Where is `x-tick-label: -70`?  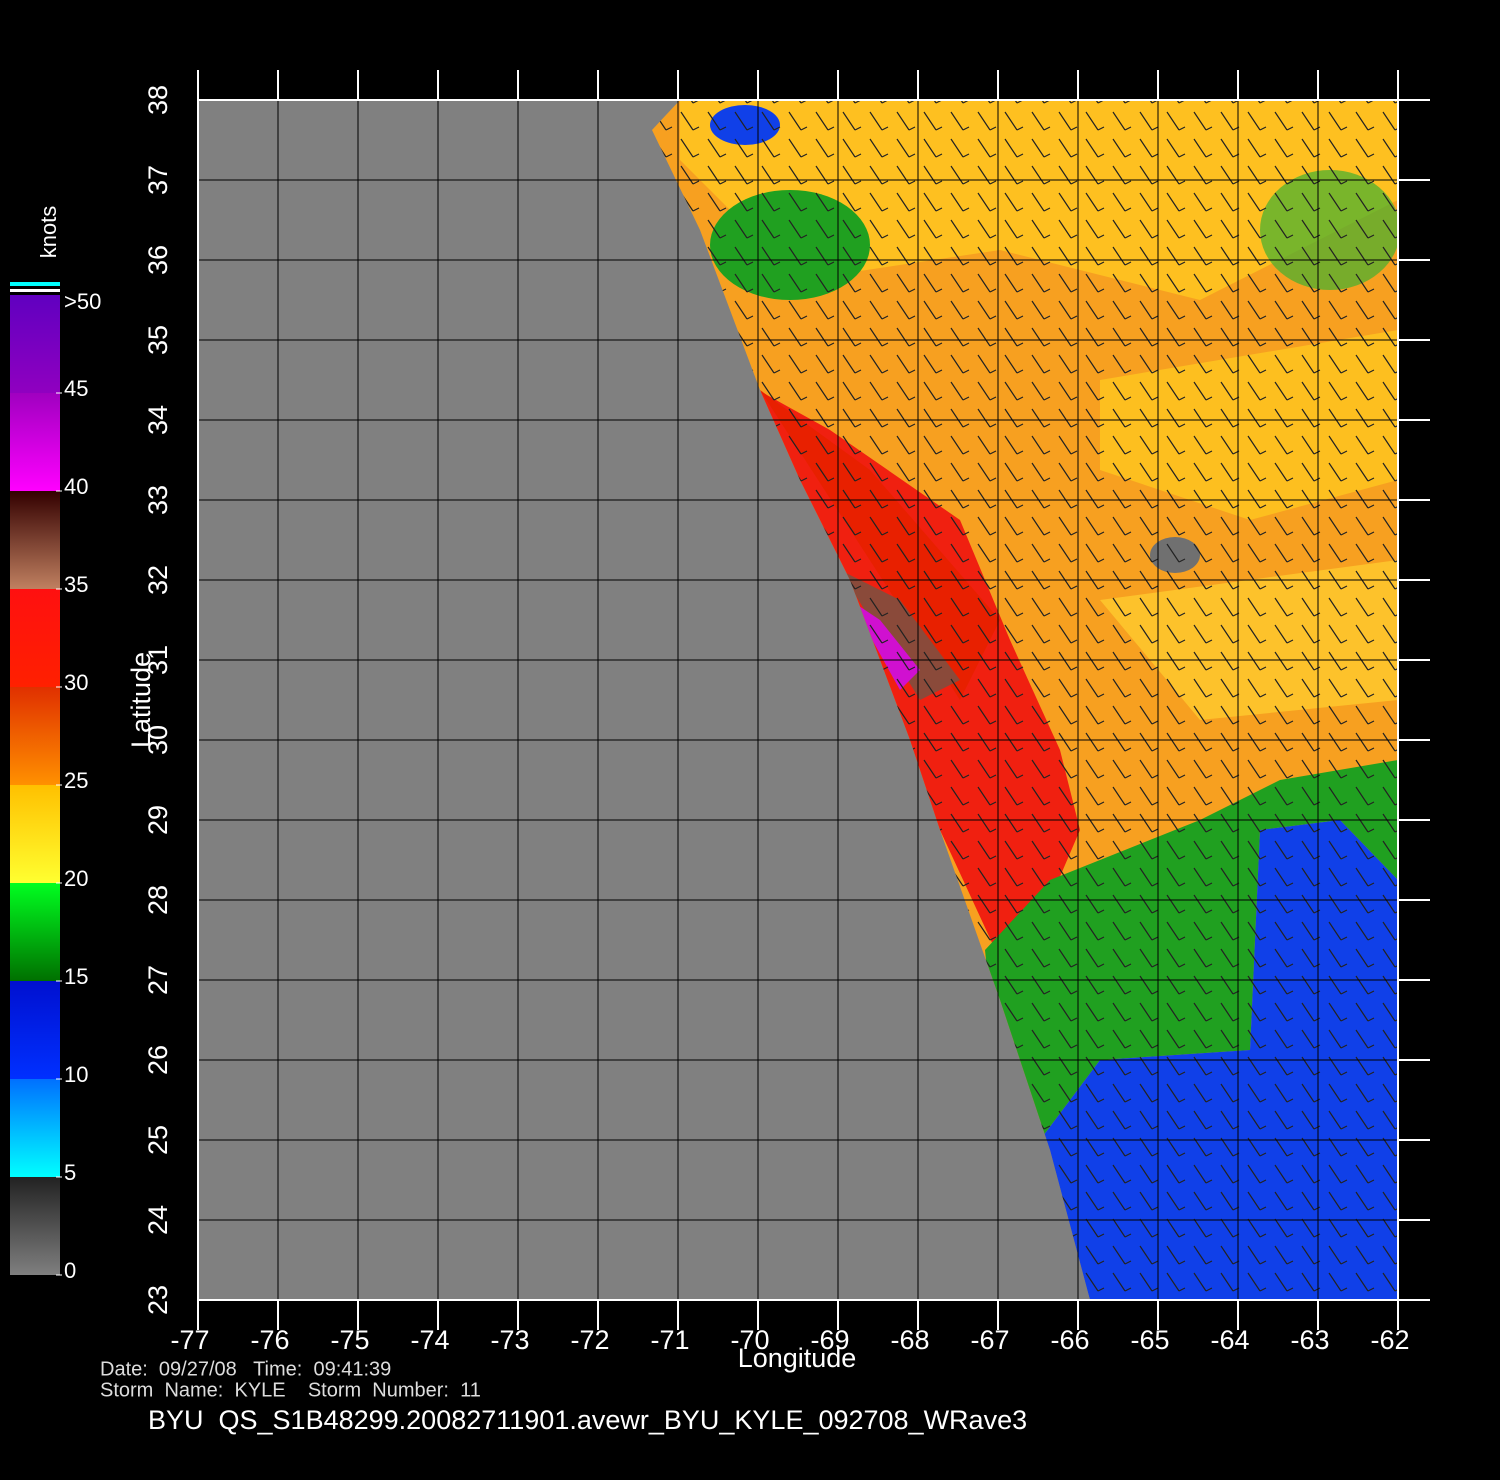 x-tick-label: -70 is located at coordinates (749, 1340).